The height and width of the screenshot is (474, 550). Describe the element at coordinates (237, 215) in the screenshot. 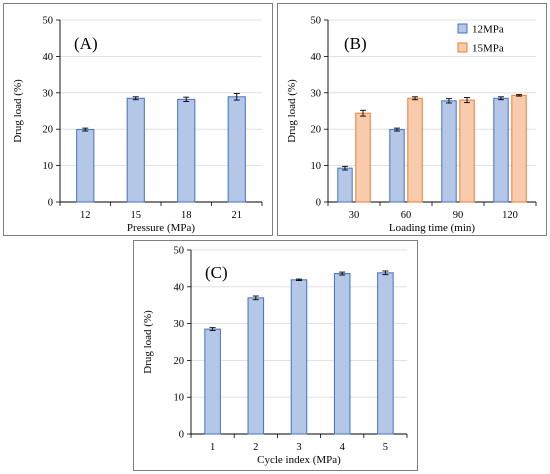

I see `x-tick-label: 21` at that location.